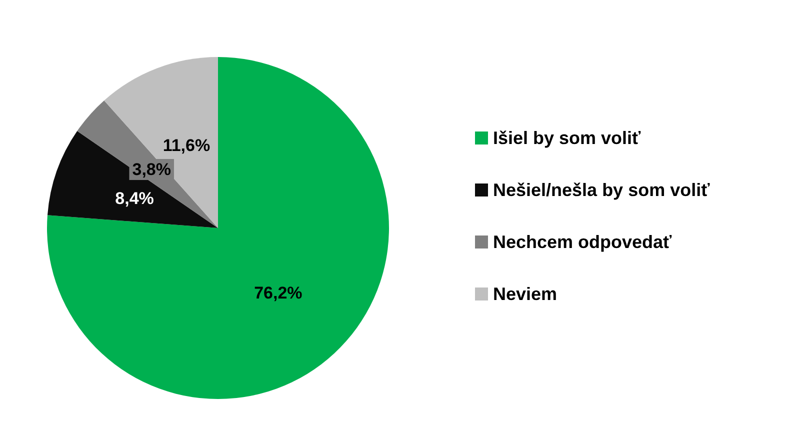 The width and height of the screenshot is (802, 432). What do you see at coordinates (601, 190) in the screenshot?
I see `legend-label: Nešiel/nešla by som voliť` at bounding box center [601, 190].